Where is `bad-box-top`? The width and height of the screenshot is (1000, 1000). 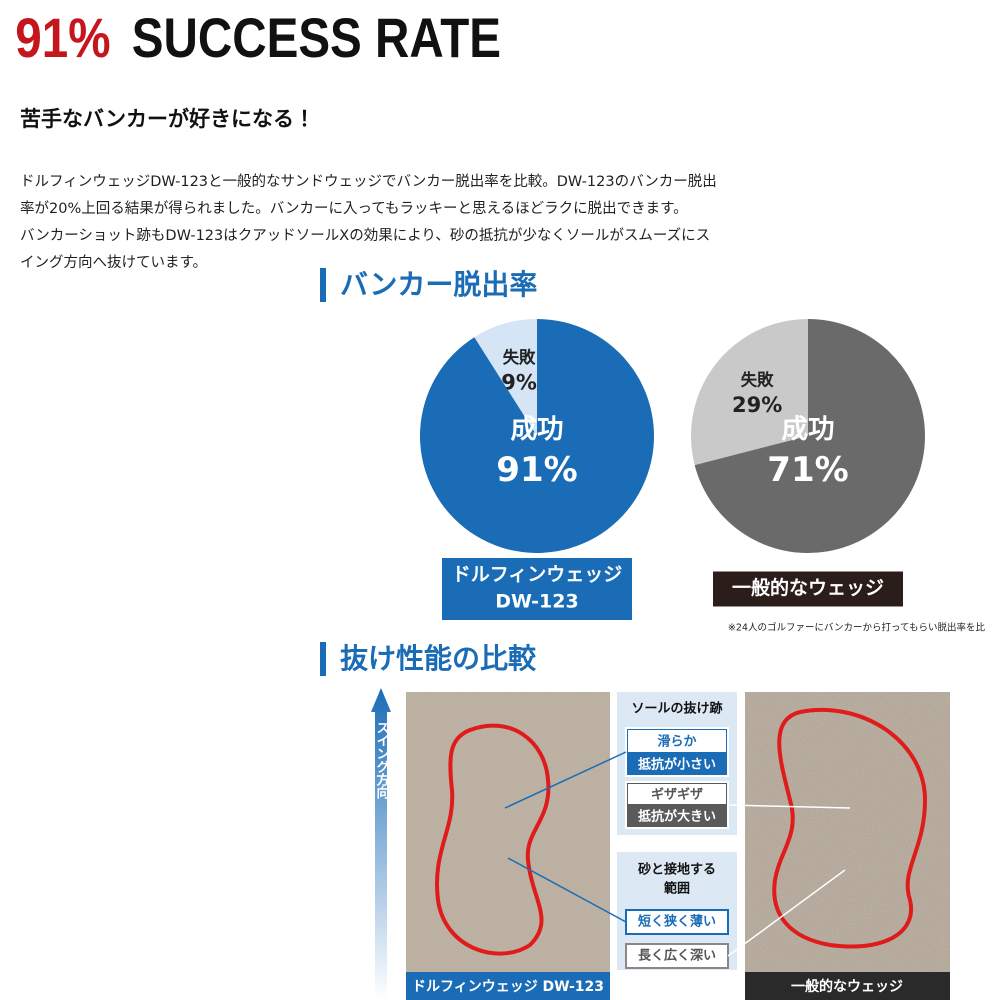 bad-box-top is located at coordinates (677, 794).